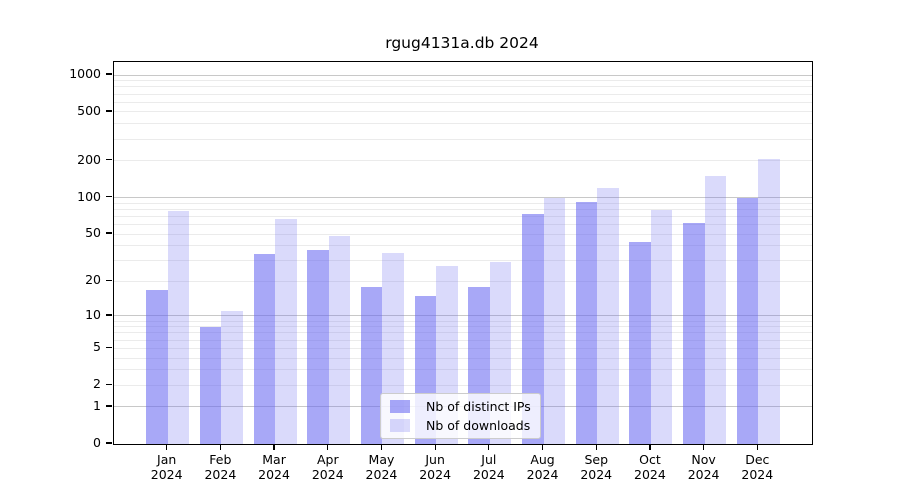  I want to click on legend: Nb of distinct IPs Nb of downloads, so click(460, 416).